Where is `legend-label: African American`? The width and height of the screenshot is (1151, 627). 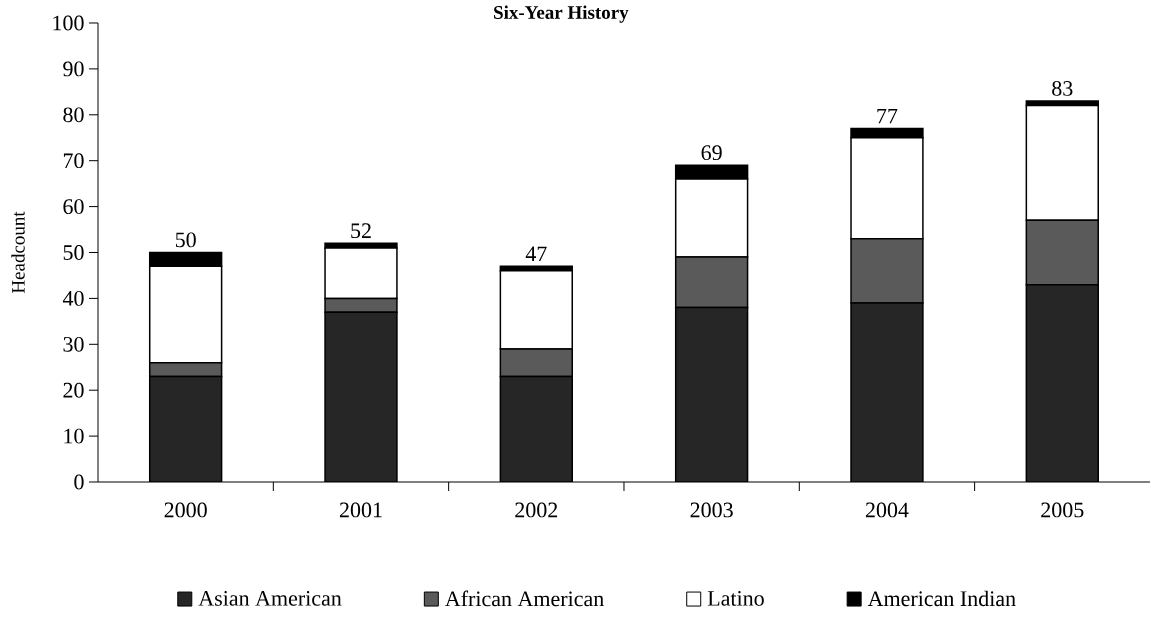
legend-label: African American is located at coordinates (524, 598).